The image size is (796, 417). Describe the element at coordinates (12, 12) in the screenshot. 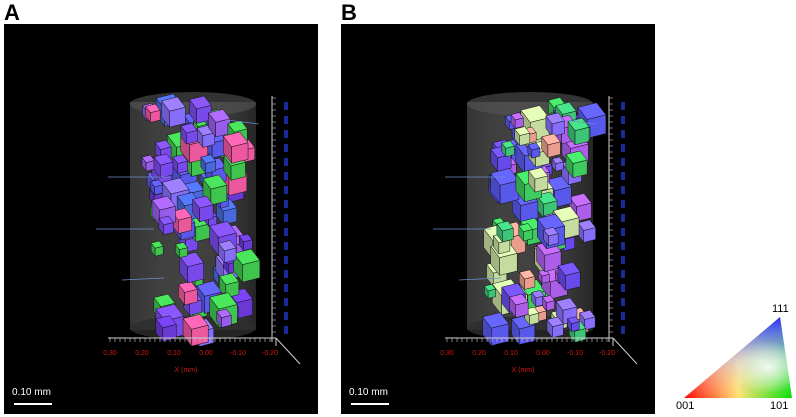

I see `panel-a-letter: A` at that location.